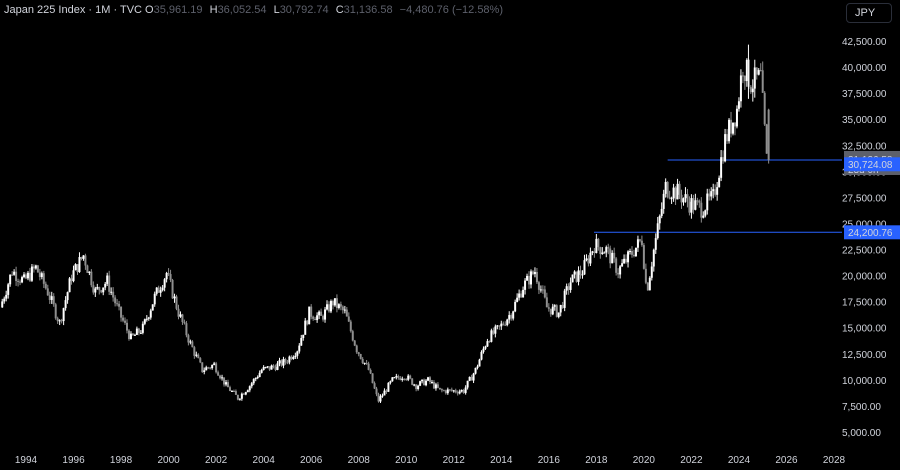 This screenshot has width=900, height=470. Describe the element at coordinates (864, 355) in the screenshot. I see `y-tick-label: 12,500.00` at that location.